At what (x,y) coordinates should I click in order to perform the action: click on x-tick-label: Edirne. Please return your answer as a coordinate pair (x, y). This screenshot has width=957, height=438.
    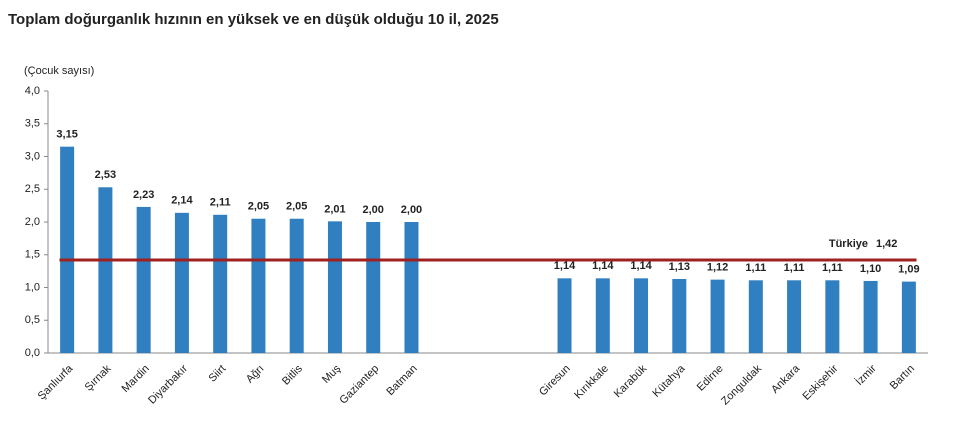
    Looking at the image, I should click on (710, 378).